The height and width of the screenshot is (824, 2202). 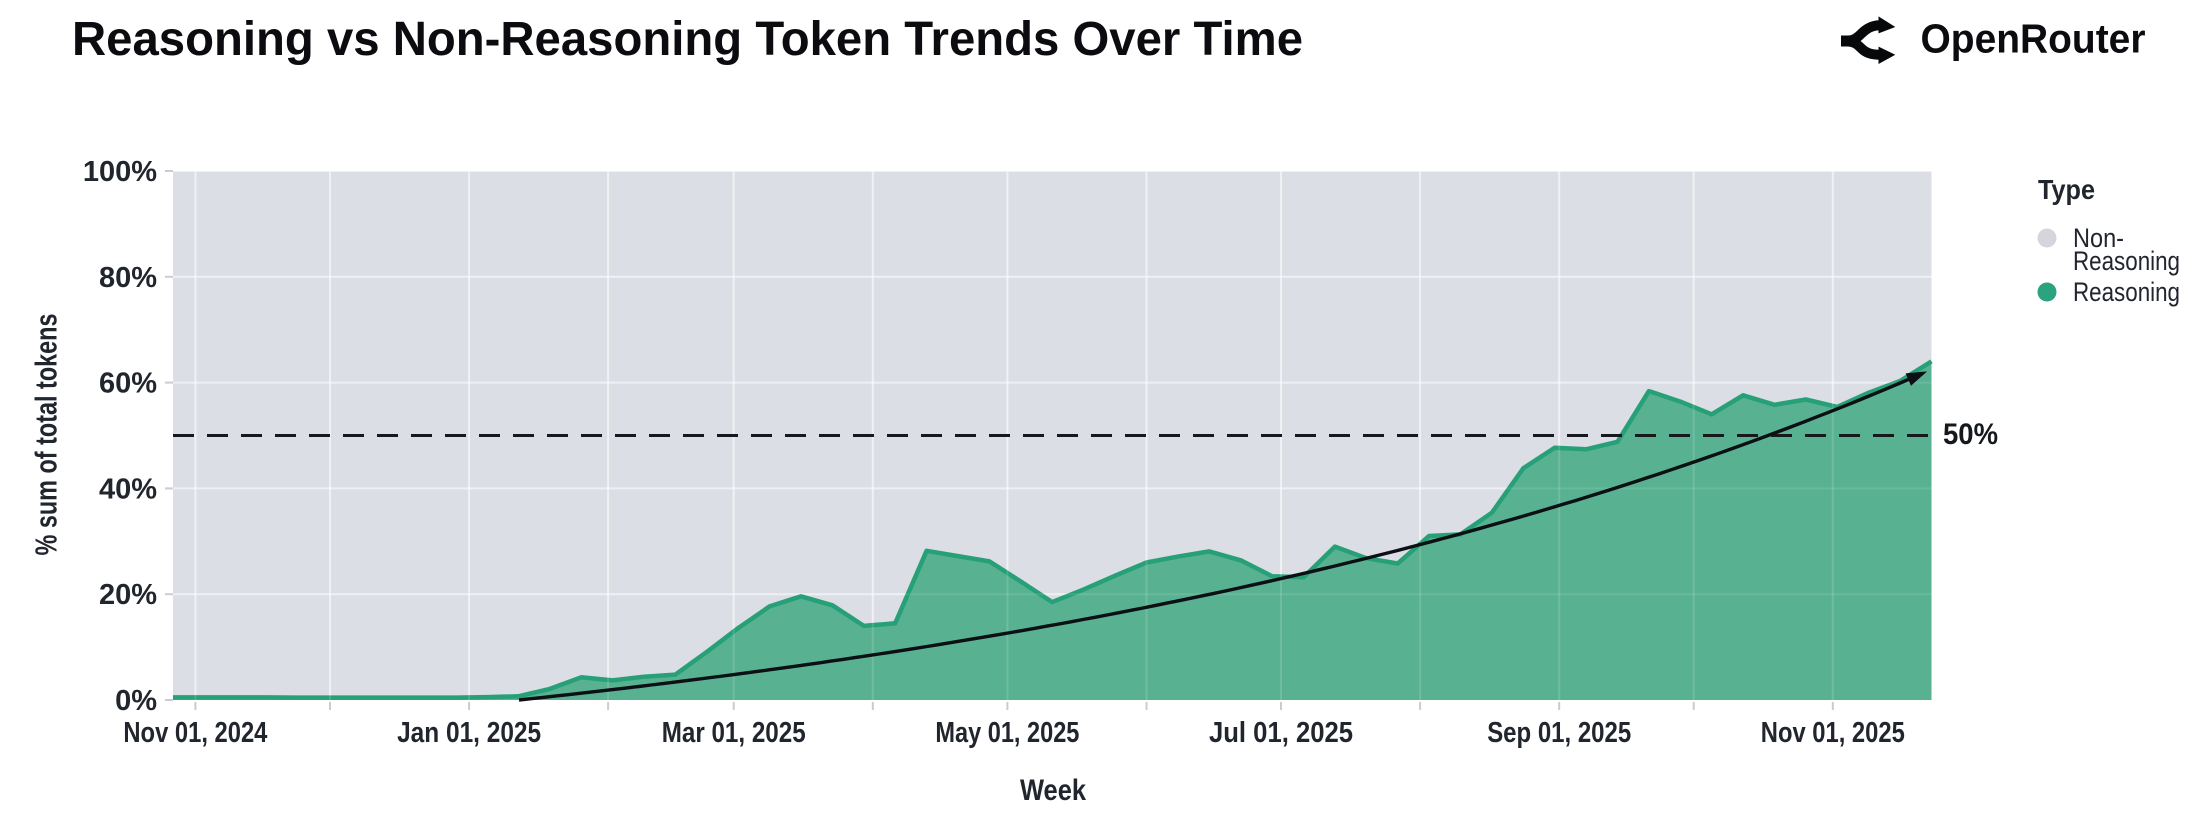 I want to click on svg-text: Sep 01, 2025, so click(x=1559, y=733).